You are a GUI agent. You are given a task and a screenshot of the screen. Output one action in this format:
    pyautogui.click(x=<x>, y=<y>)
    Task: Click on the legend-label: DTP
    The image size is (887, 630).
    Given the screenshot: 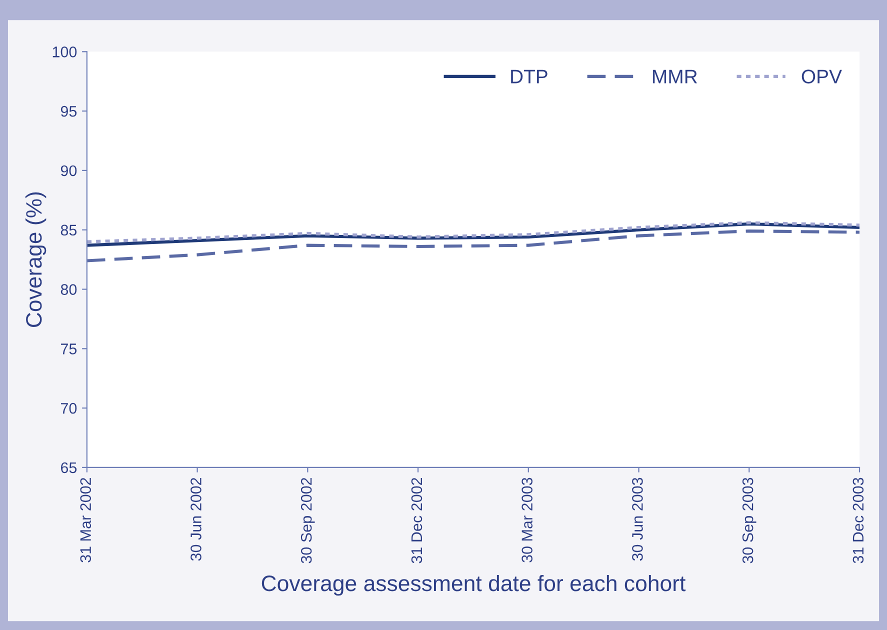 What is the action you would take?
    pyautogui.click(x=529, y=77)
    